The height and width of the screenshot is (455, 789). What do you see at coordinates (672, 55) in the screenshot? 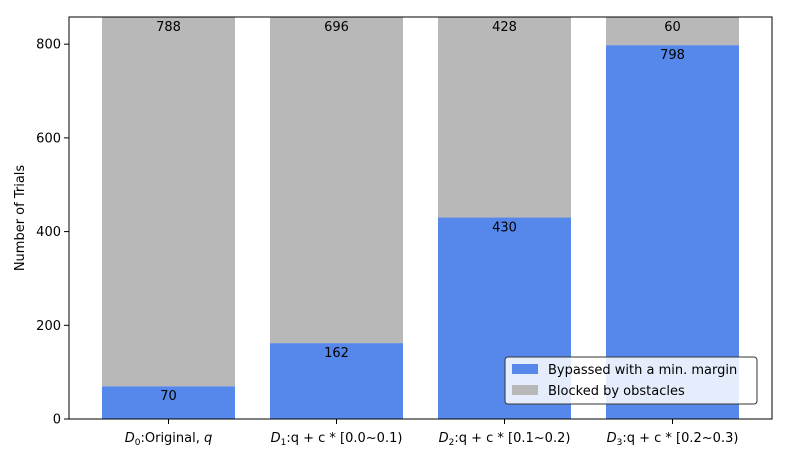
I see `data-label-bypassed: 798` at bounding box center [672, 55].